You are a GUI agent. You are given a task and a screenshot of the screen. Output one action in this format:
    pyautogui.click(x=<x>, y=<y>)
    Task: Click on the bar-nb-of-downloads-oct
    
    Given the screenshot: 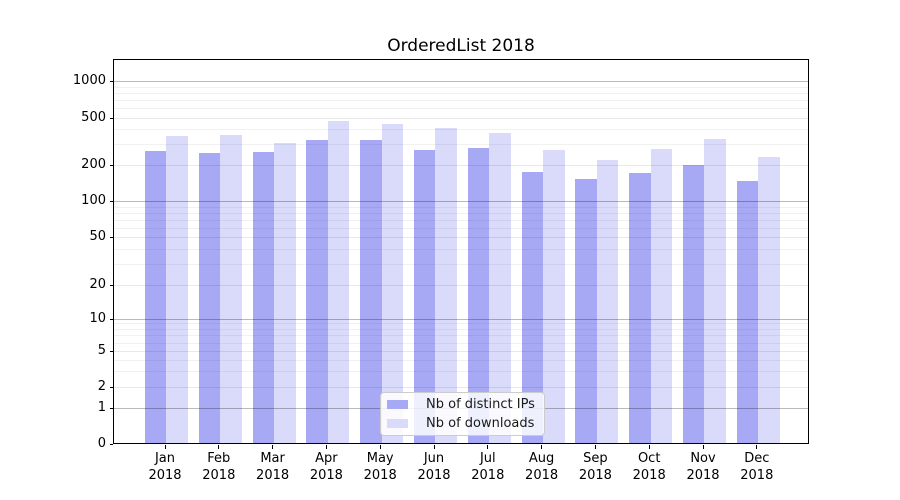 What is the action you would take?
    pyautogui.click(x=661, y=296)
    